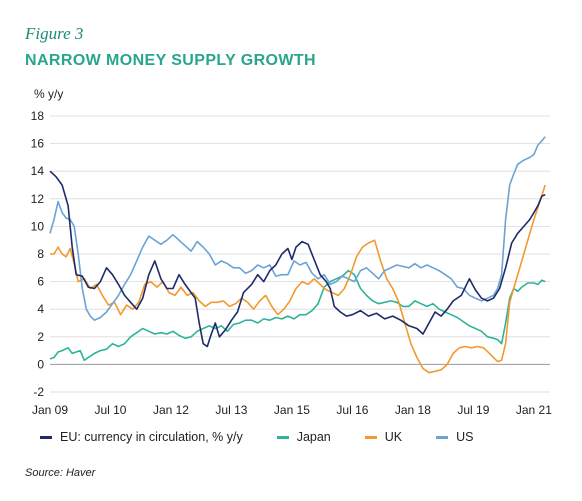  Describe the element at coordinates (40, 282) in the screenshot. I see `y-tick-label: 6` at that location.